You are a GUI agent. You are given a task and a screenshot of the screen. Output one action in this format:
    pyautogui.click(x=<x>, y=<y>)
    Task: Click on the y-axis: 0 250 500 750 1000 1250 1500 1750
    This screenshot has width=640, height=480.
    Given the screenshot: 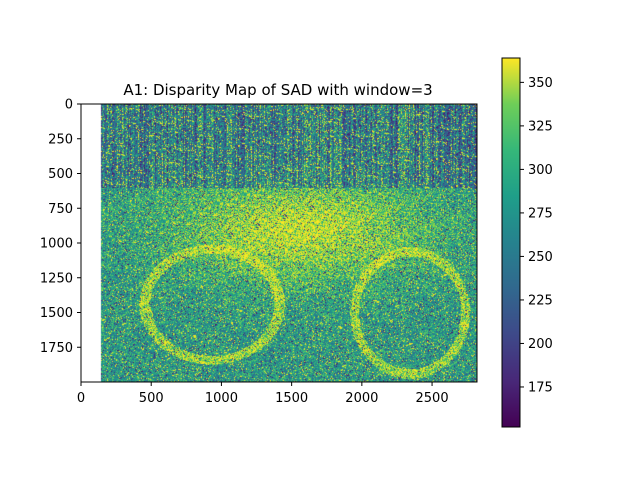 What is the action you would take?
    pyautogui.click(x=60, y=227)
    